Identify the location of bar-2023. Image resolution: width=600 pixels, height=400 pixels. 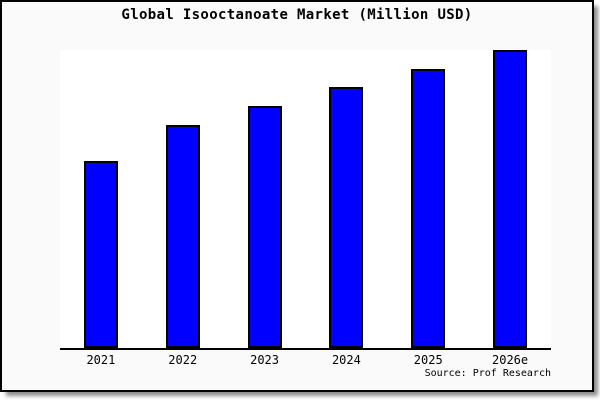
(264, 227).